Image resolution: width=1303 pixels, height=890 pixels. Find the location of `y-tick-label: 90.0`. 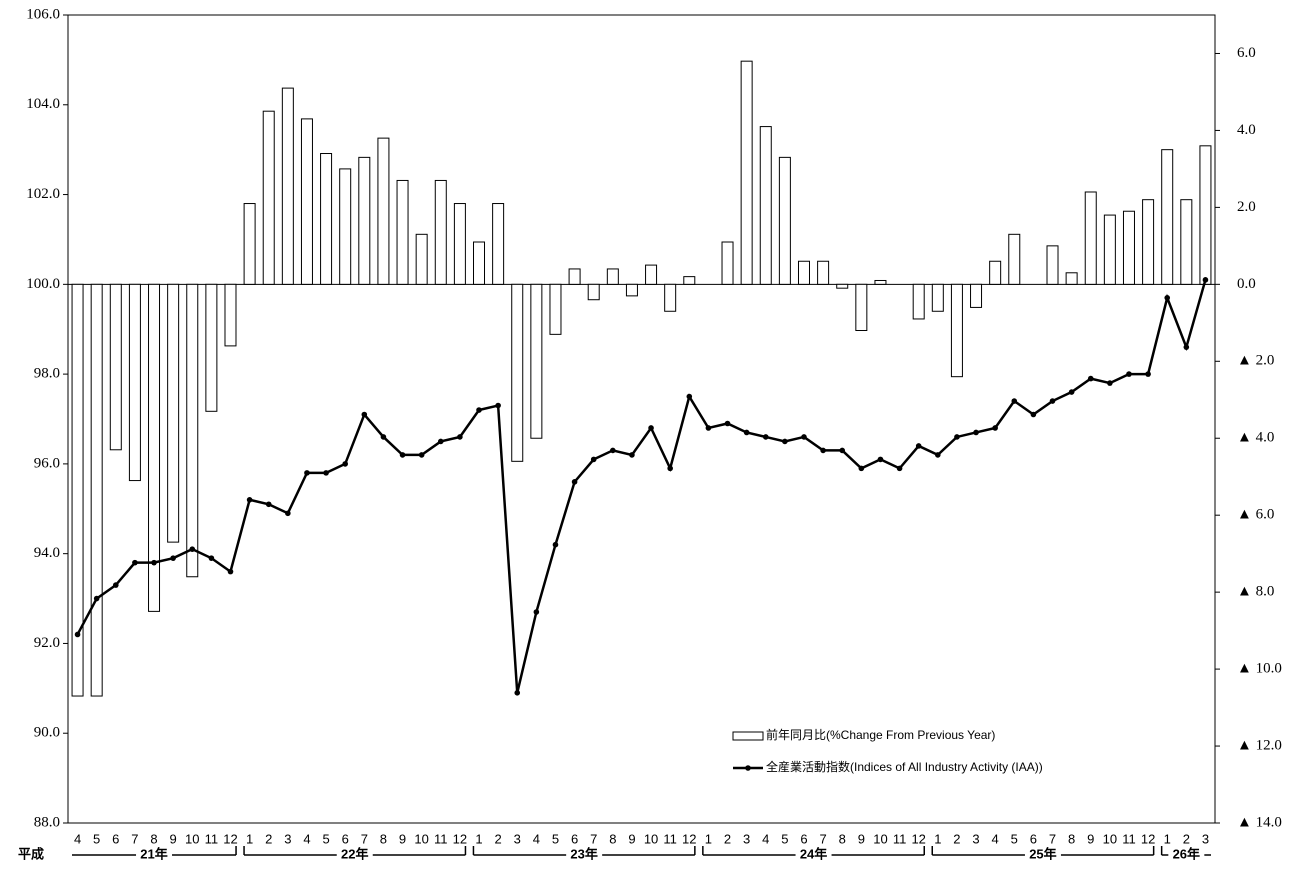

y-tick-label: 90.0 is located at coordinates (47, 733).